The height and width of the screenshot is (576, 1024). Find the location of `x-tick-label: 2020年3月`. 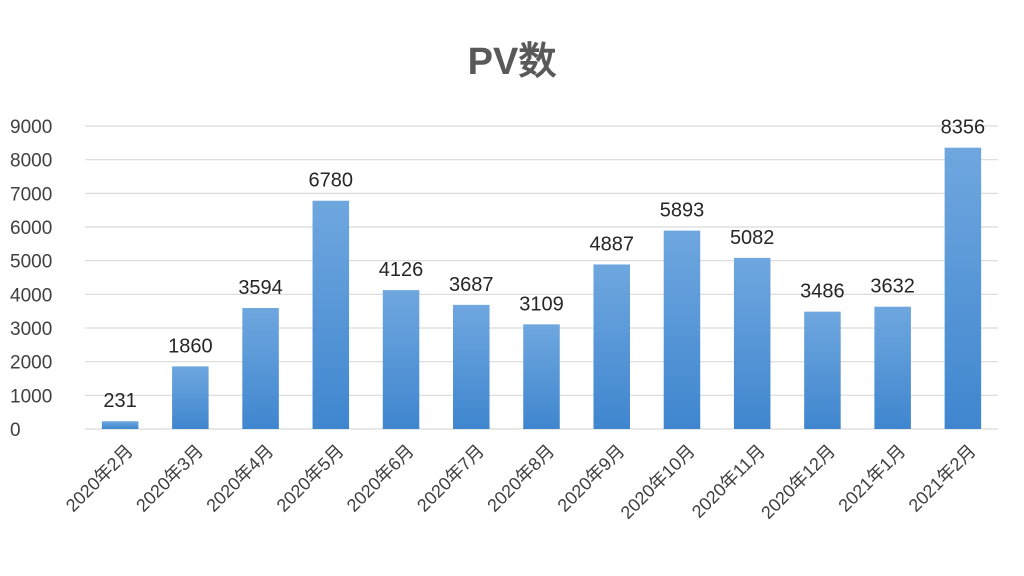

x-tick-label: 2020年3月 is located at coordinates (169, 478).